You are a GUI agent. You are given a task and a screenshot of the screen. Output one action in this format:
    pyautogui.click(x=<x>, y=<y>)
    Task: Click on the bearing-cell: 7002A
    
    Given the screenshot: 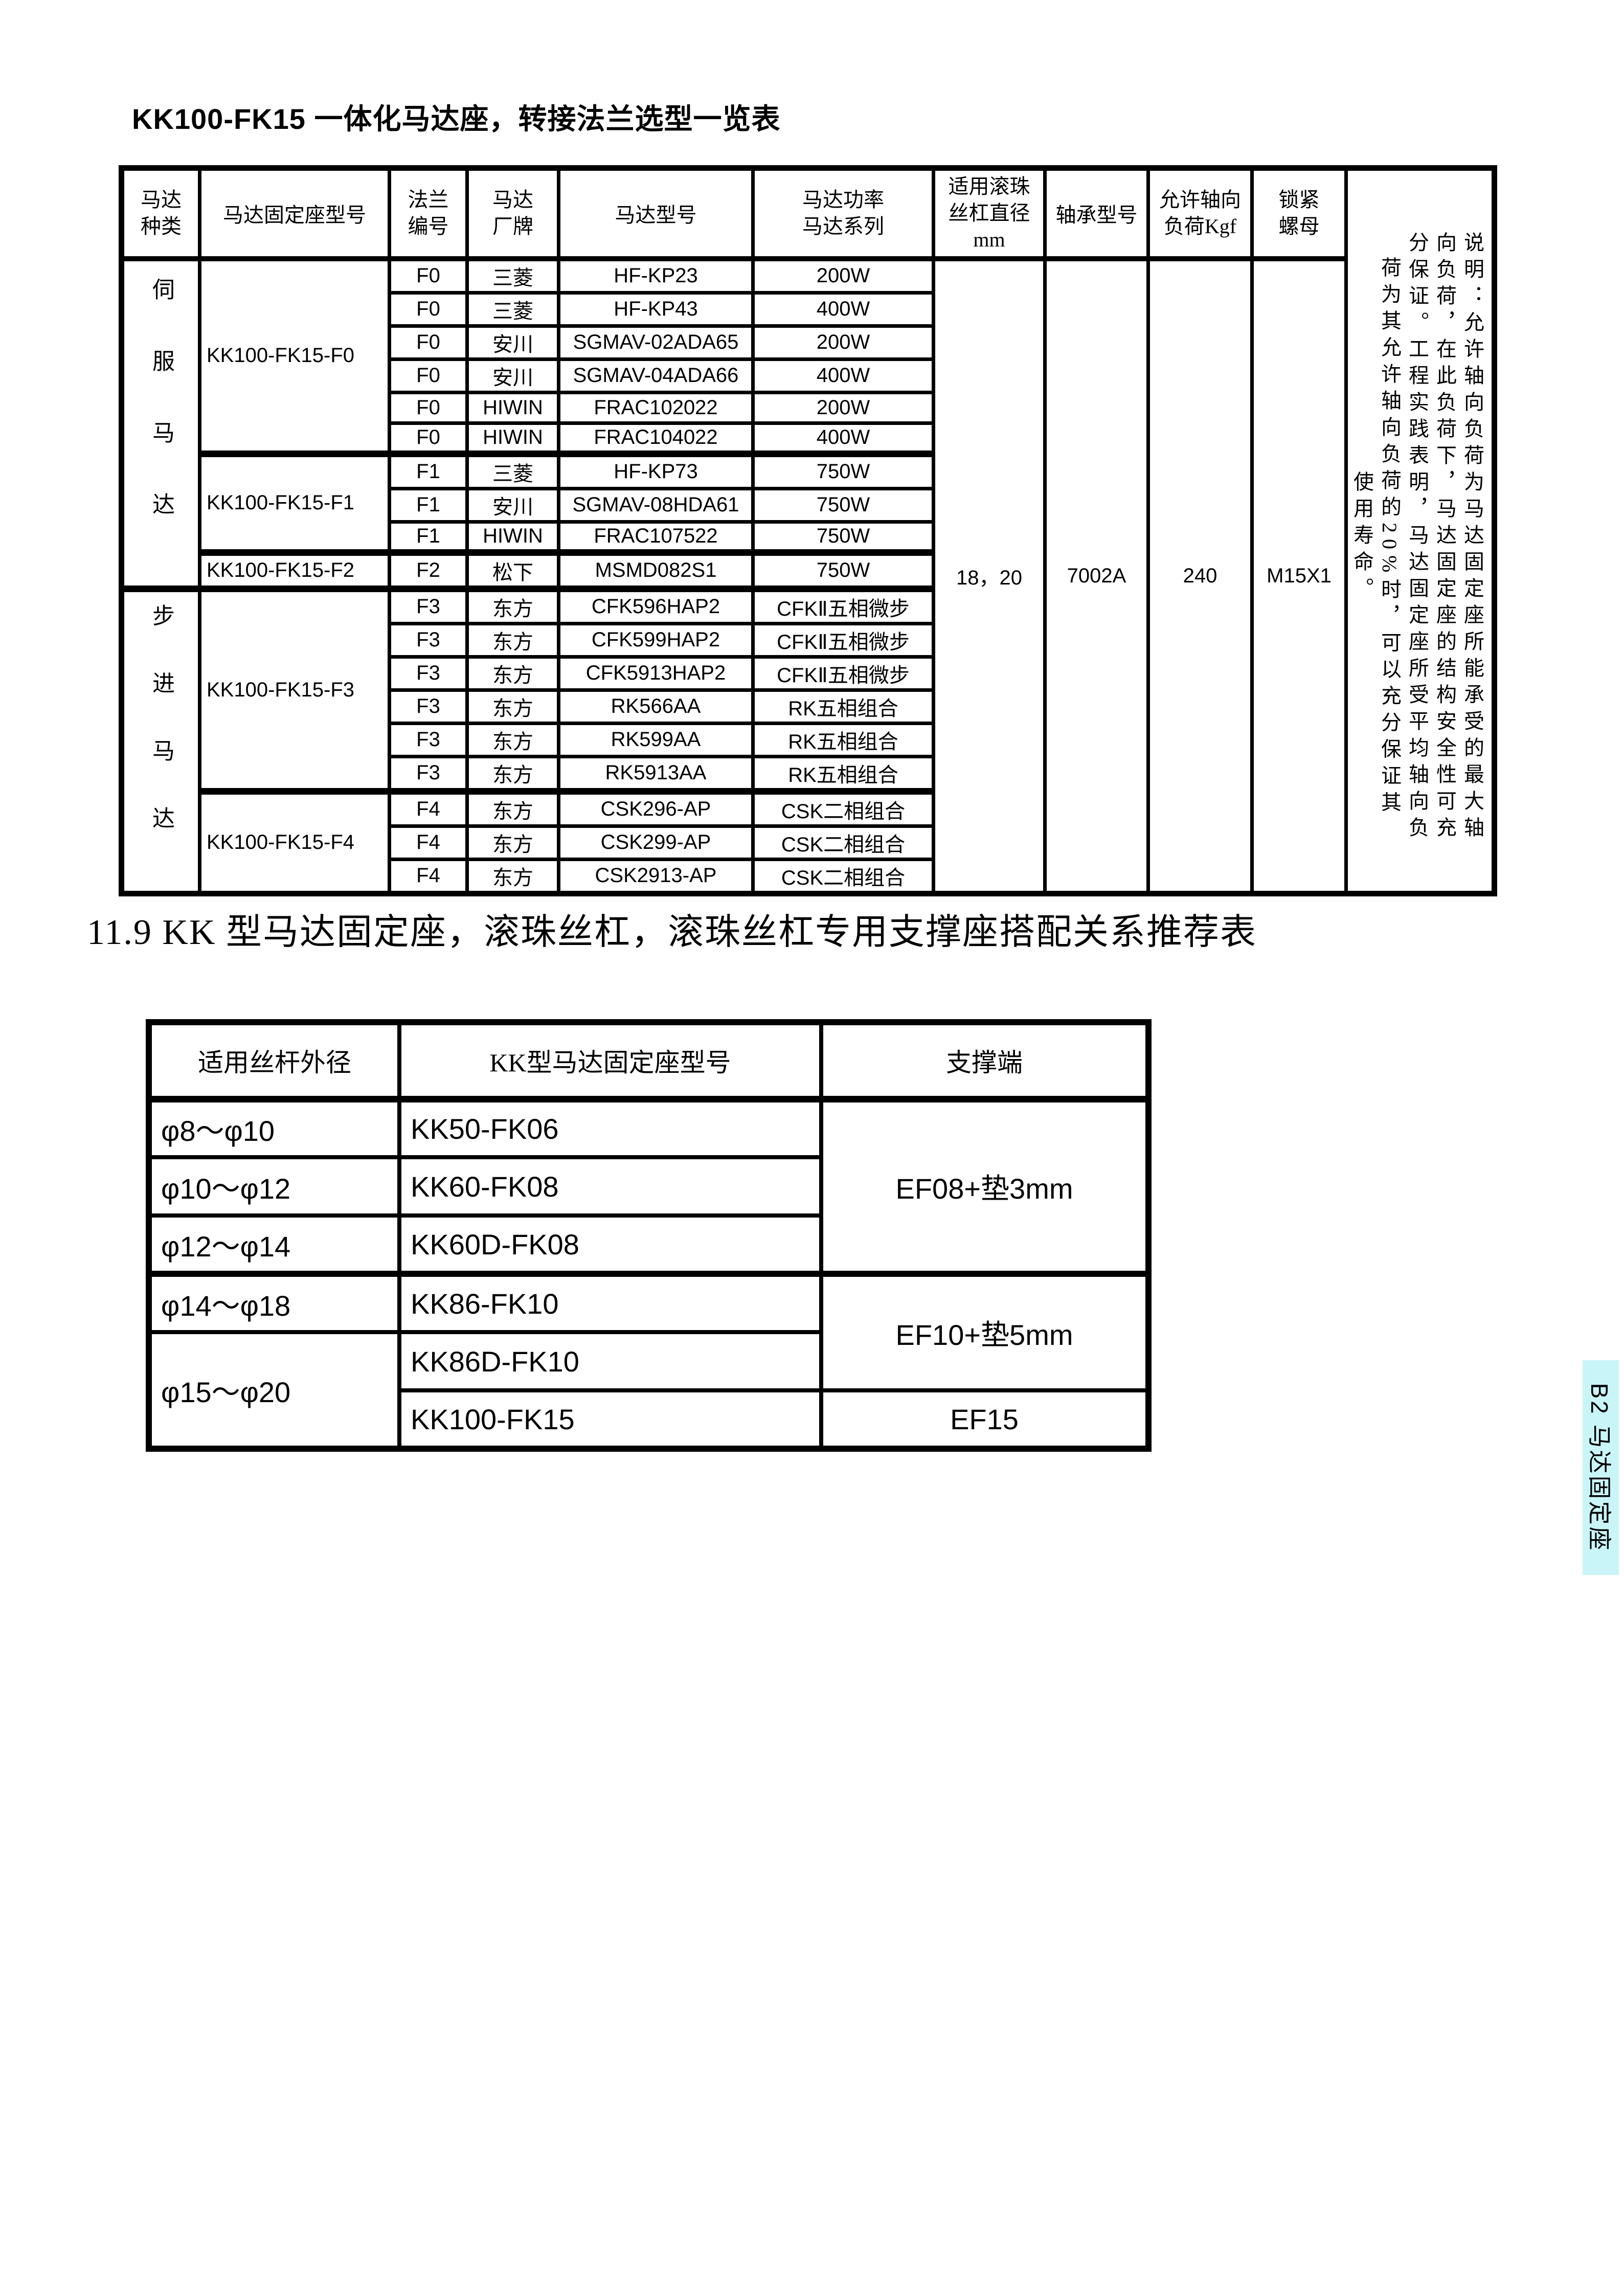 What is the action you would take?
    pyautogui.click(x=1096, y=576)
    